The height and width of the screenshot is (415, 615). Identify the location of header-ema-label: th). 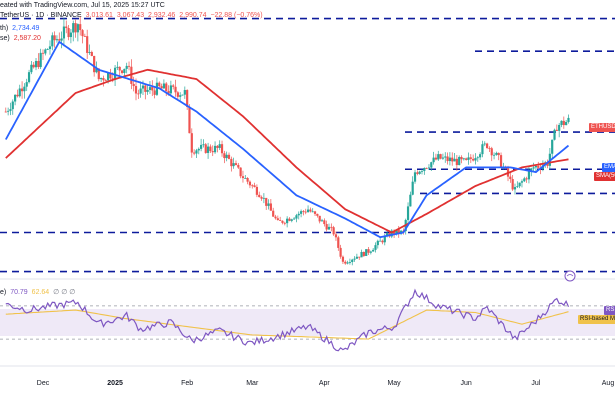
(4, 28).